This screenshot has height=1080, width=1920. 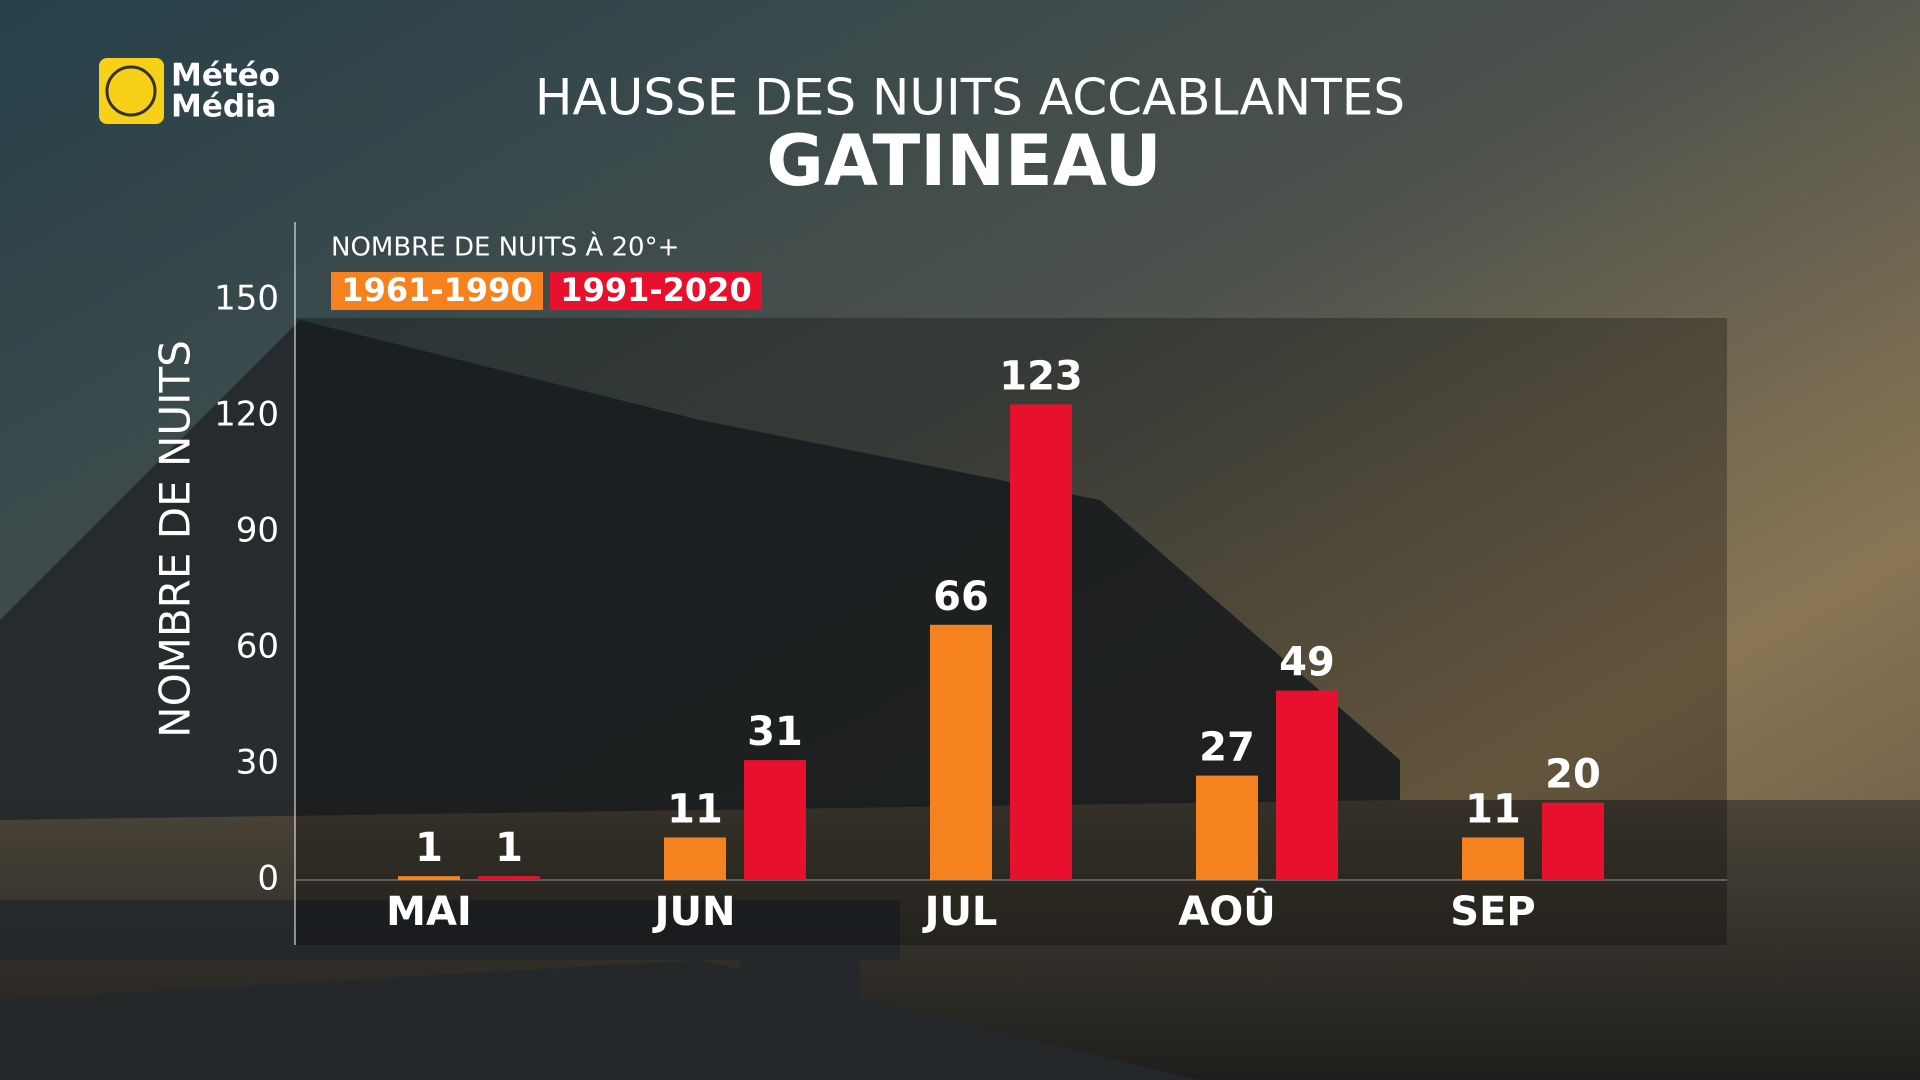 What do you see at coordinates (246, 415) in the screenshot?
I see `y-tick-label: 120` at bounding box center [246, 415].